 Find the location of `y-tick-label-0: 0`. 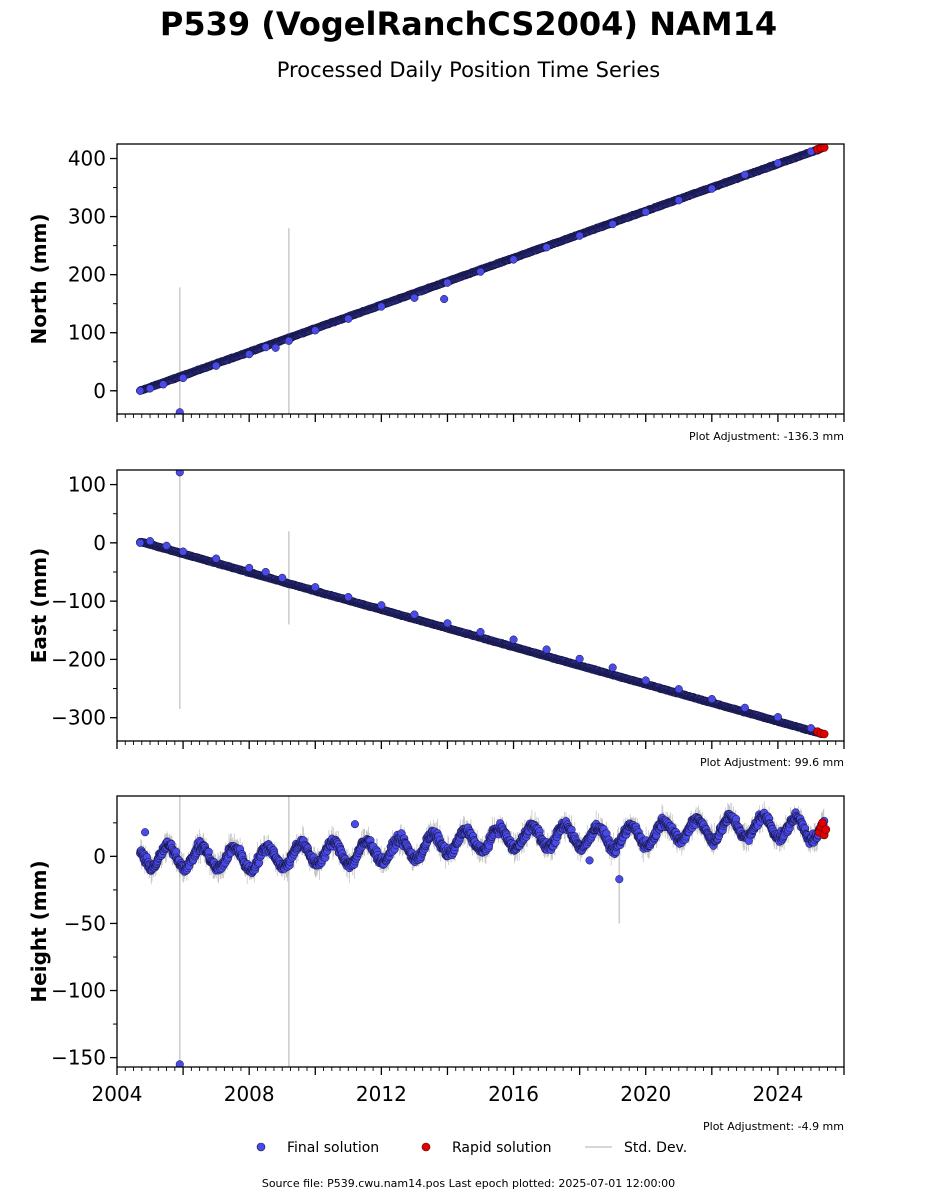

y-tick-label-0: 0 is located at coordinates (99, 391).